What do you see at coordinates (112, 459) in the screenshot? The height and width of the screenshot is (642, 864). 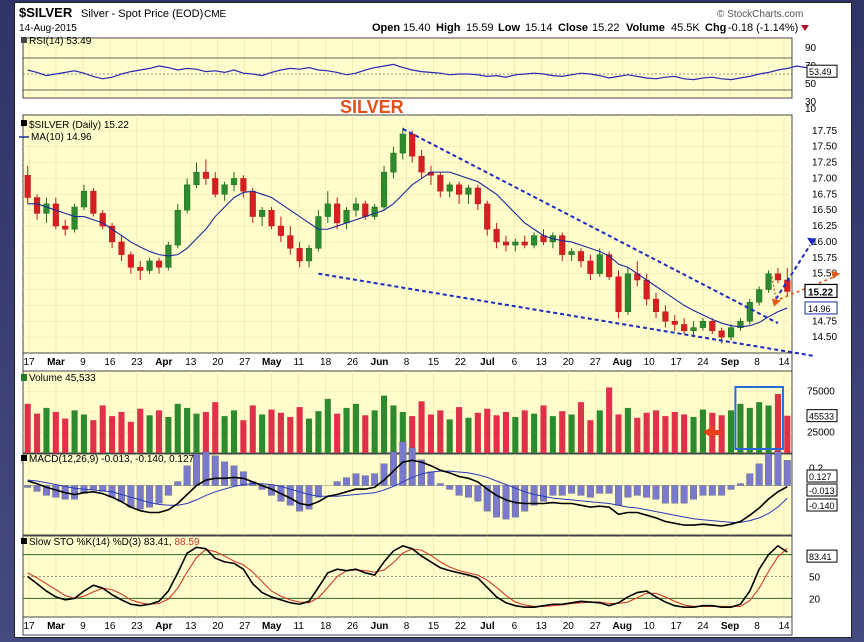 I see `macd-title-text: MACD(12,26,9) -0.013, -0.140, 0.127` at bounding box center [112, 459].